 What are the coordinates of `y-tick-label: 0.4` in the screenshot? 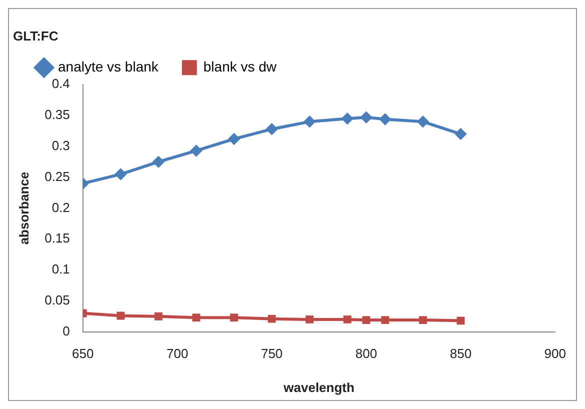 It's located at (61, 84).